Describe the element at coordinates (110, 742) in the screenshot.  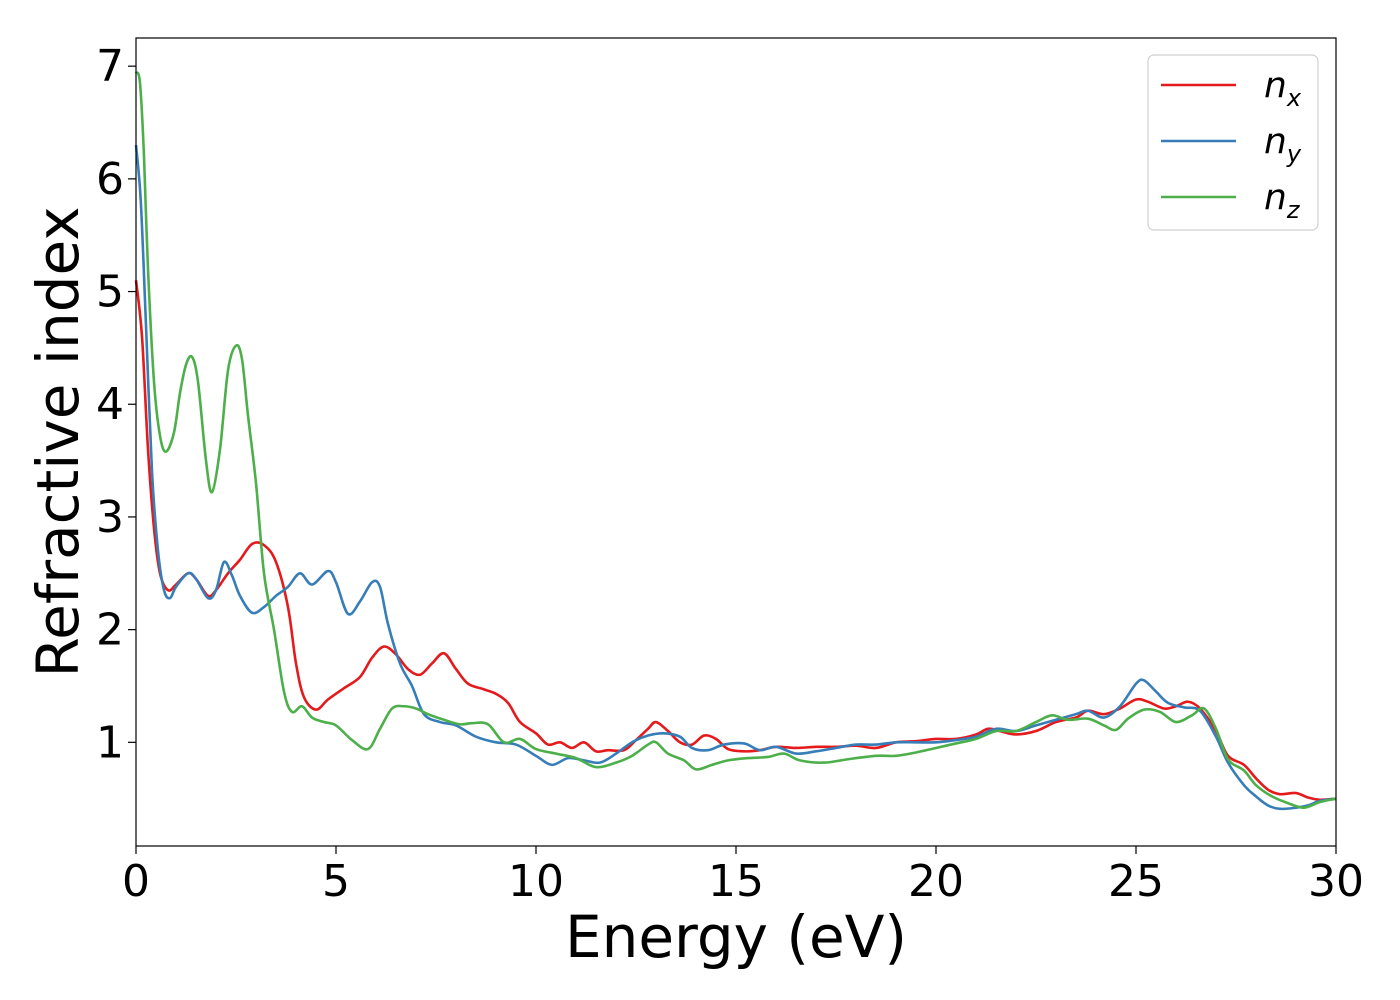
I see `y-tick-label: 1` at that location.